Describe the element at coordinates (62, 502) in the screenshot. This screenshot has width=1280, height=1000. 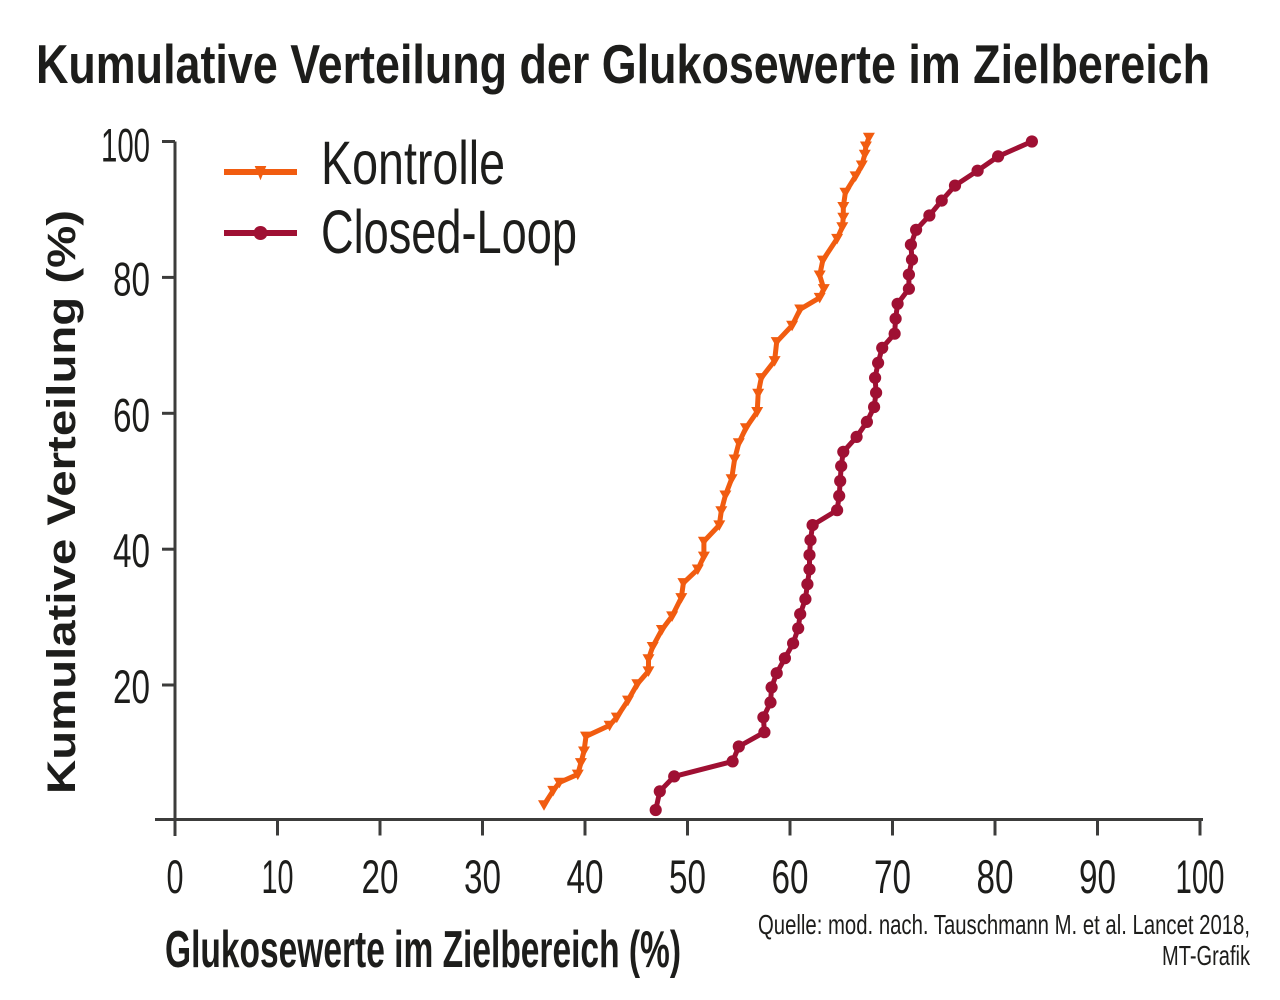
I see `svg-text: Kumulative Verteilung (%)` at that location.